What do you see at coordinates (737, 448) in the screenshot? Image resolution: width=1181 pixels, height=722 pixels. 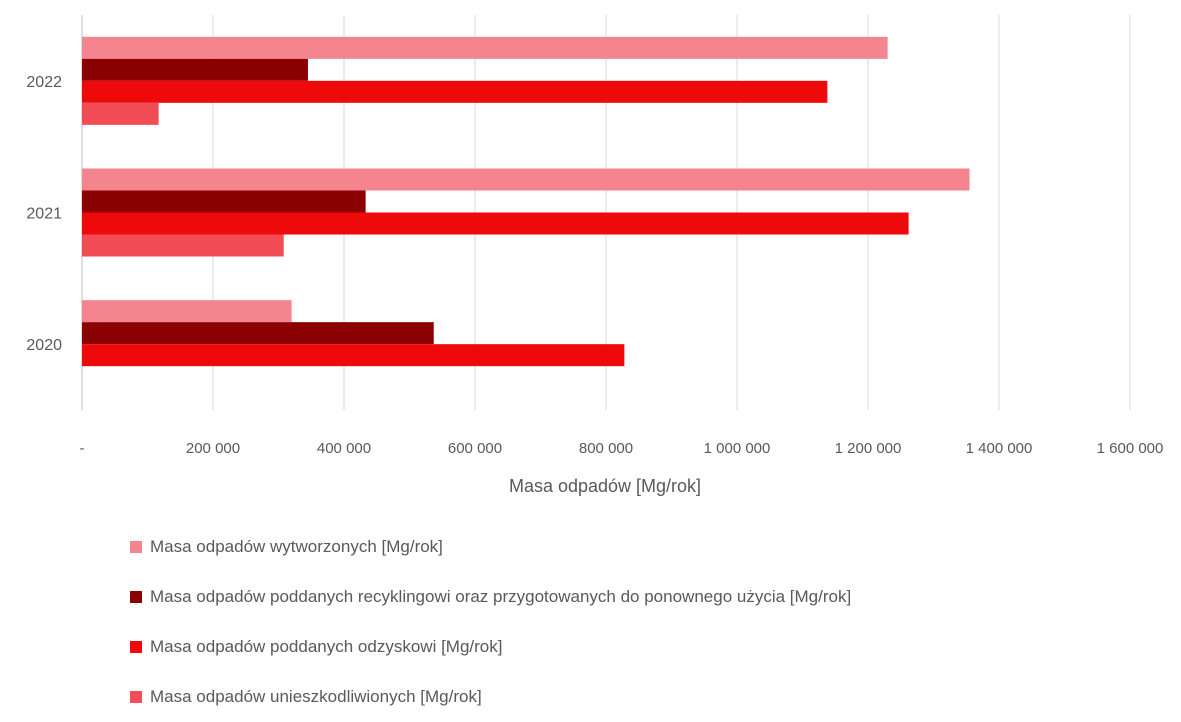 I see `x-tick-label: 1 000 000` at bounding box center [737, 448].